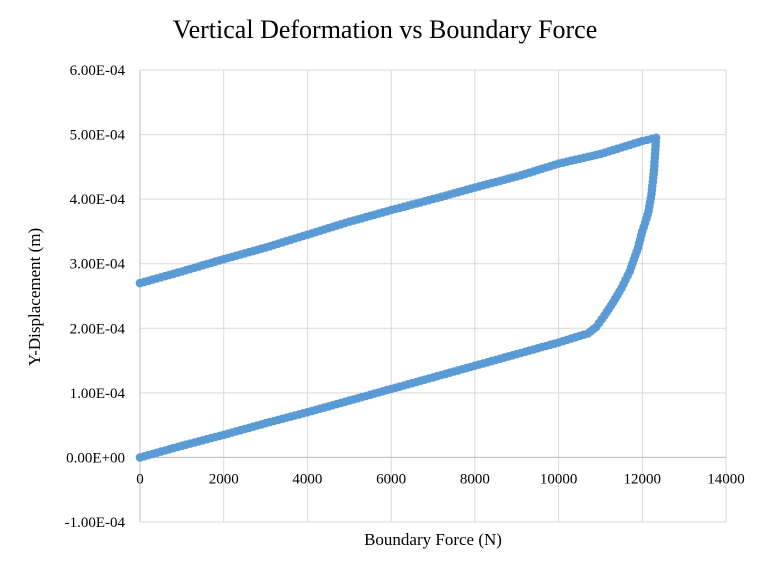 This screenshot has width=769, height=572. I want to click on x-tick-label: 10000, so click(559, 479).